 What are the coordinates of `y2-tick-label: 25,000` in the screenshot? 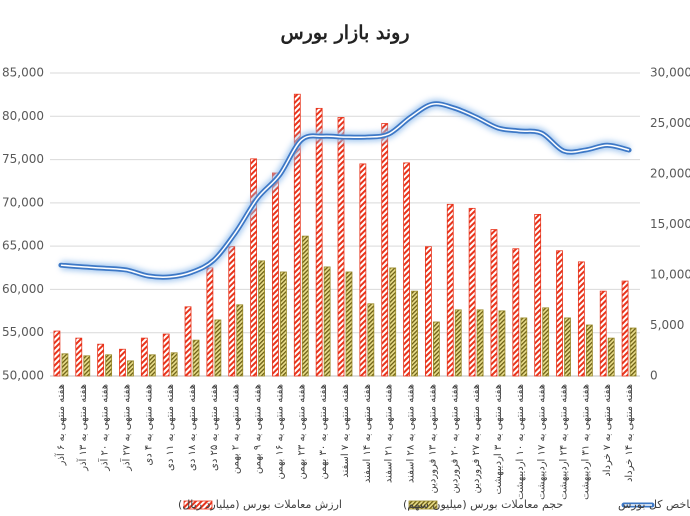 It's located at (670, 123).